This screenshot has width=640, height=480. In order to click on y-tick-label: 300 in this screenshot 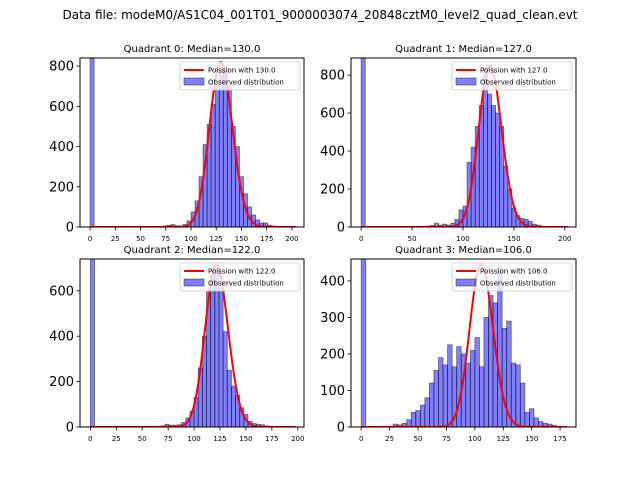, I will do `click(332, 318)`.